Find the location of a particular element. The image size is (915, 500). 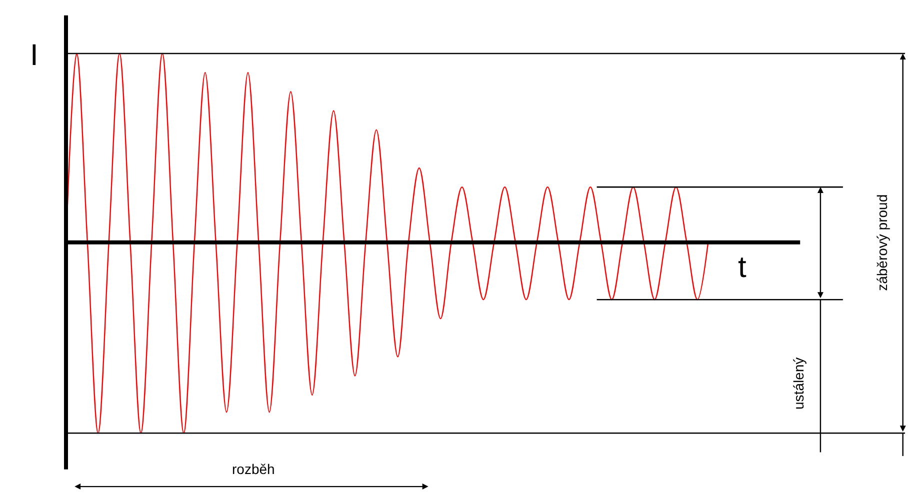

y-axis-title: I is located at coordinates (34, 55).